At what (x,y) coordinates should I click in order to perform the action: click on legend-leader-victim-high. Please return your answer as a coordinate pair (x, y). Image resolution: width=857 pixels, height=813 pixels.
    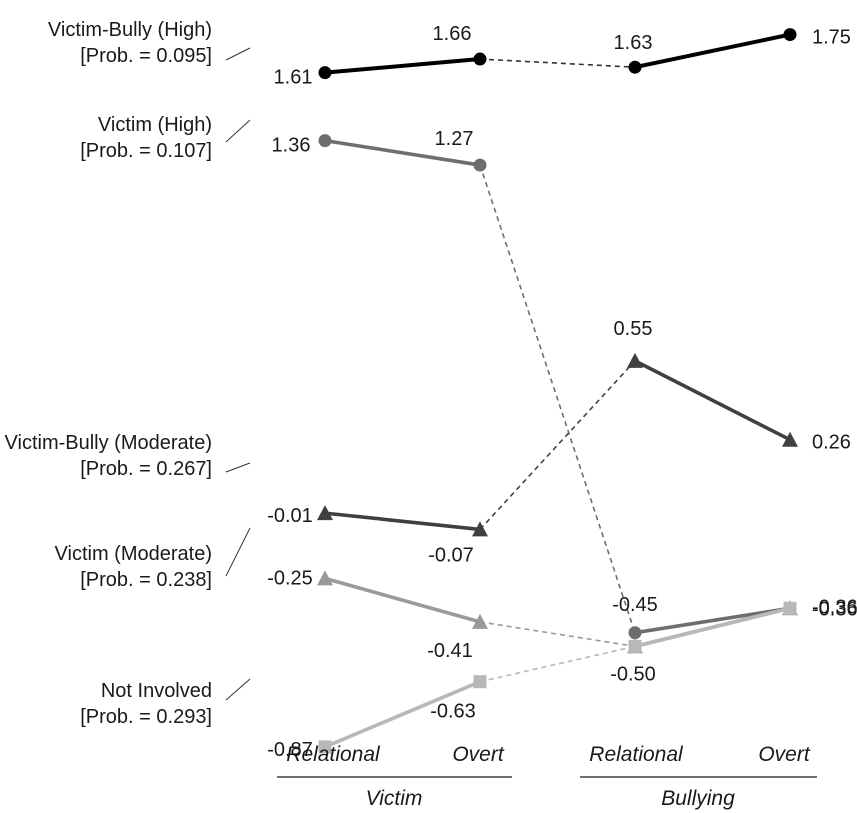
    Looking at the image, I should click on (238, 131).